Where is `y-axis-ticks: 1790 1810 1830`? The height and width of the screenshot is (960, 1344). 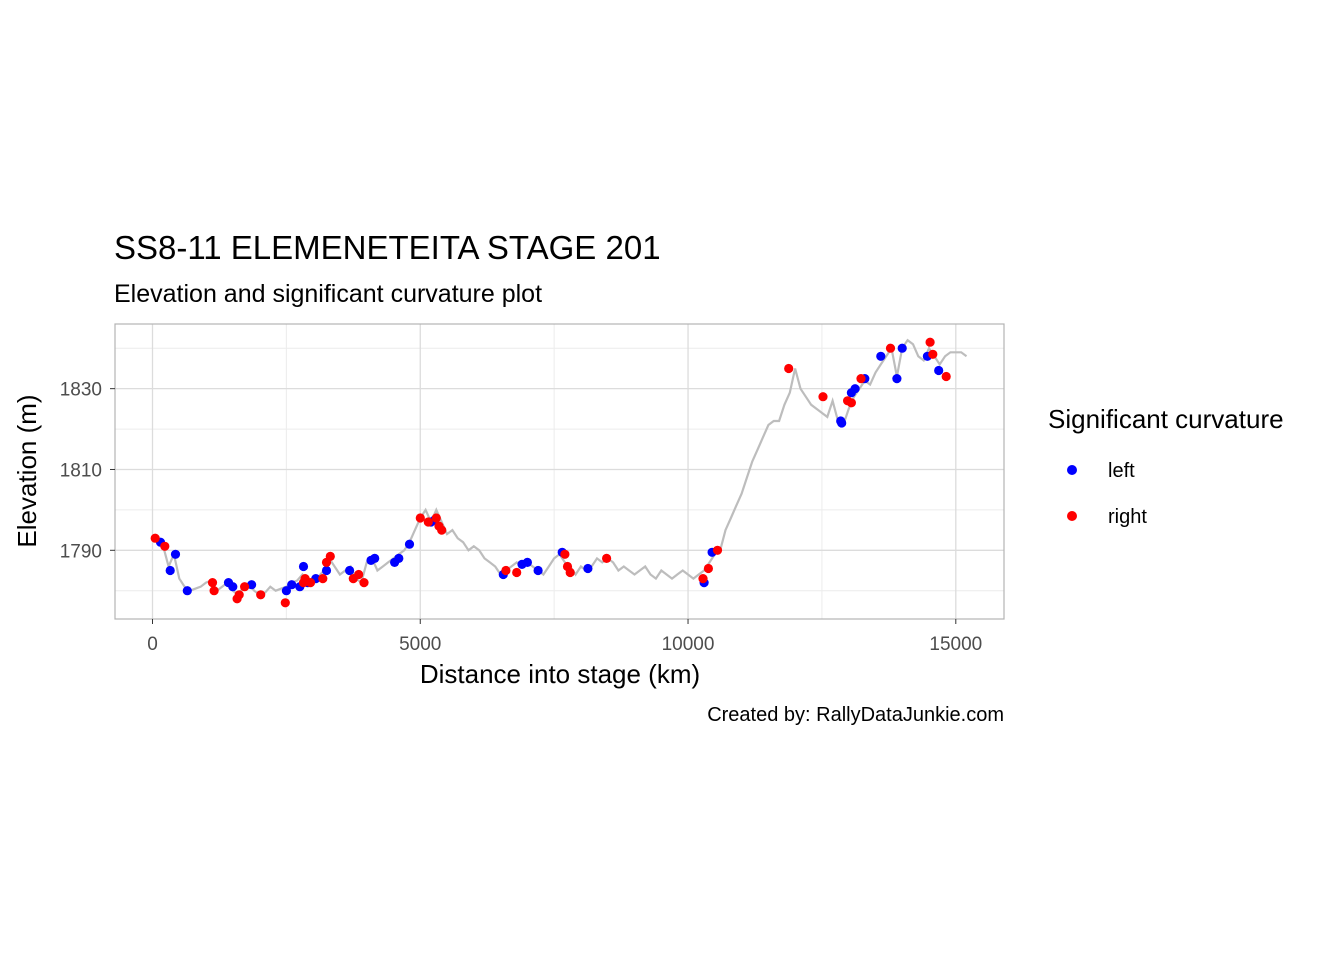
y-axis-ticks: 1790 1810 1830 is located at coordinates (87, 471).